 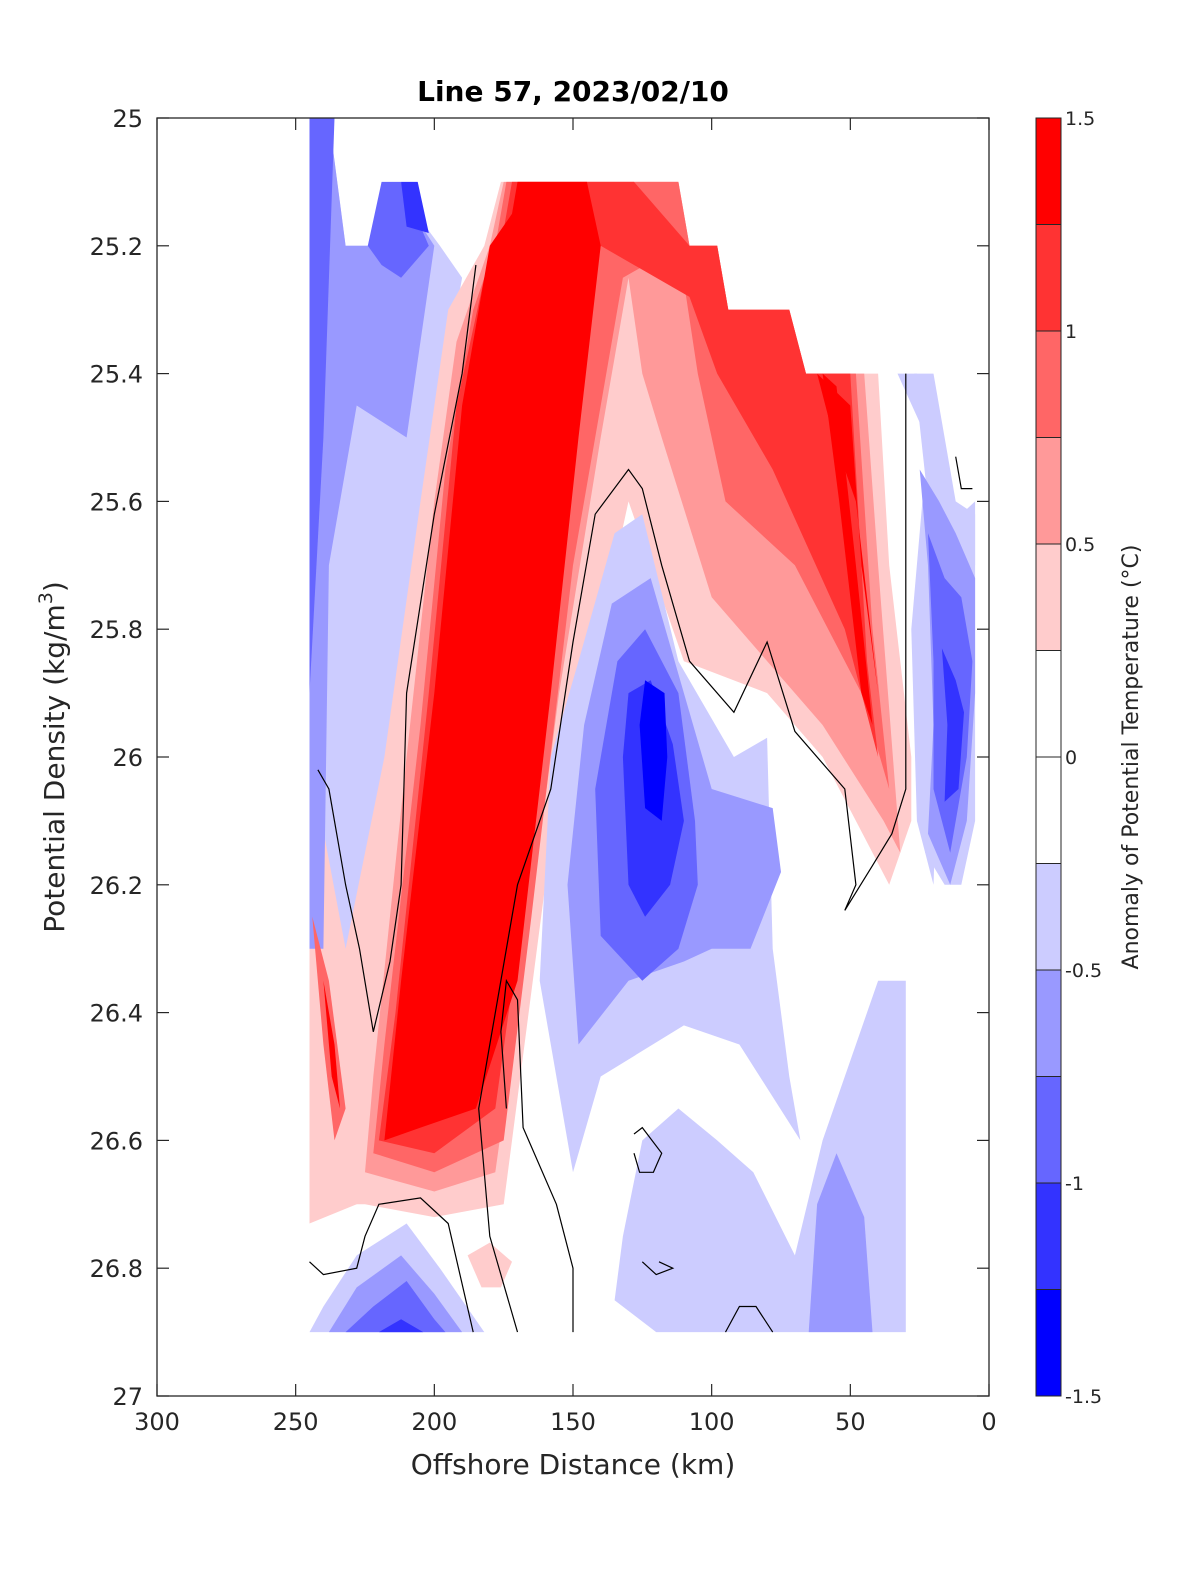 I want to click on y-tick-label: 25.8, so click(x=116, y=630).